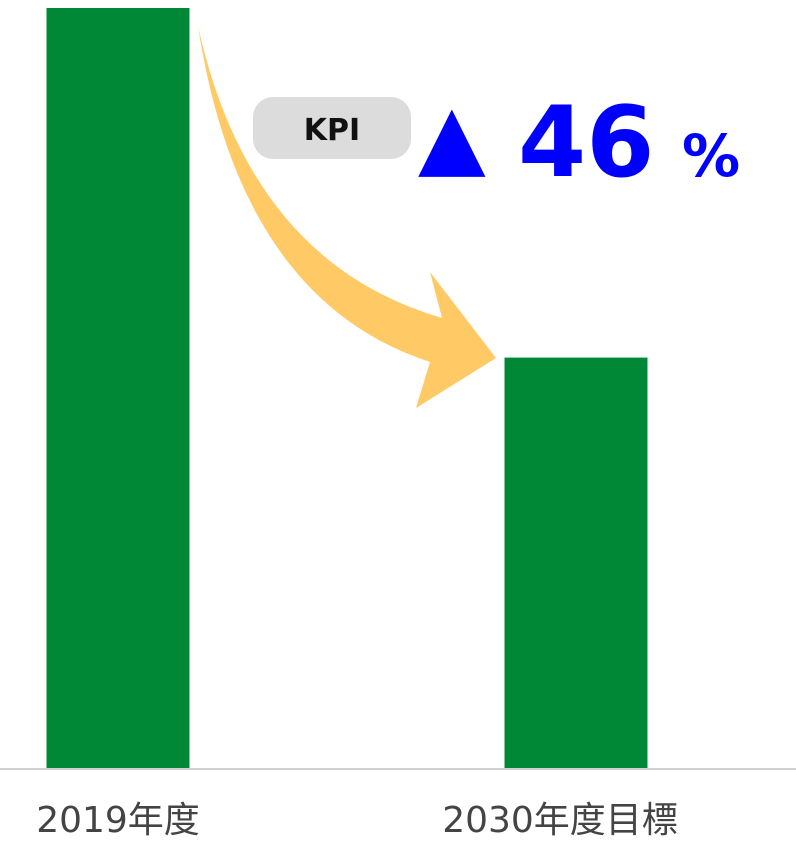 This screenshot has width=796, height=841. Describe the element at coordinates (452, 135) in the screenshot. I see `change-symbol: ▲` at that location.